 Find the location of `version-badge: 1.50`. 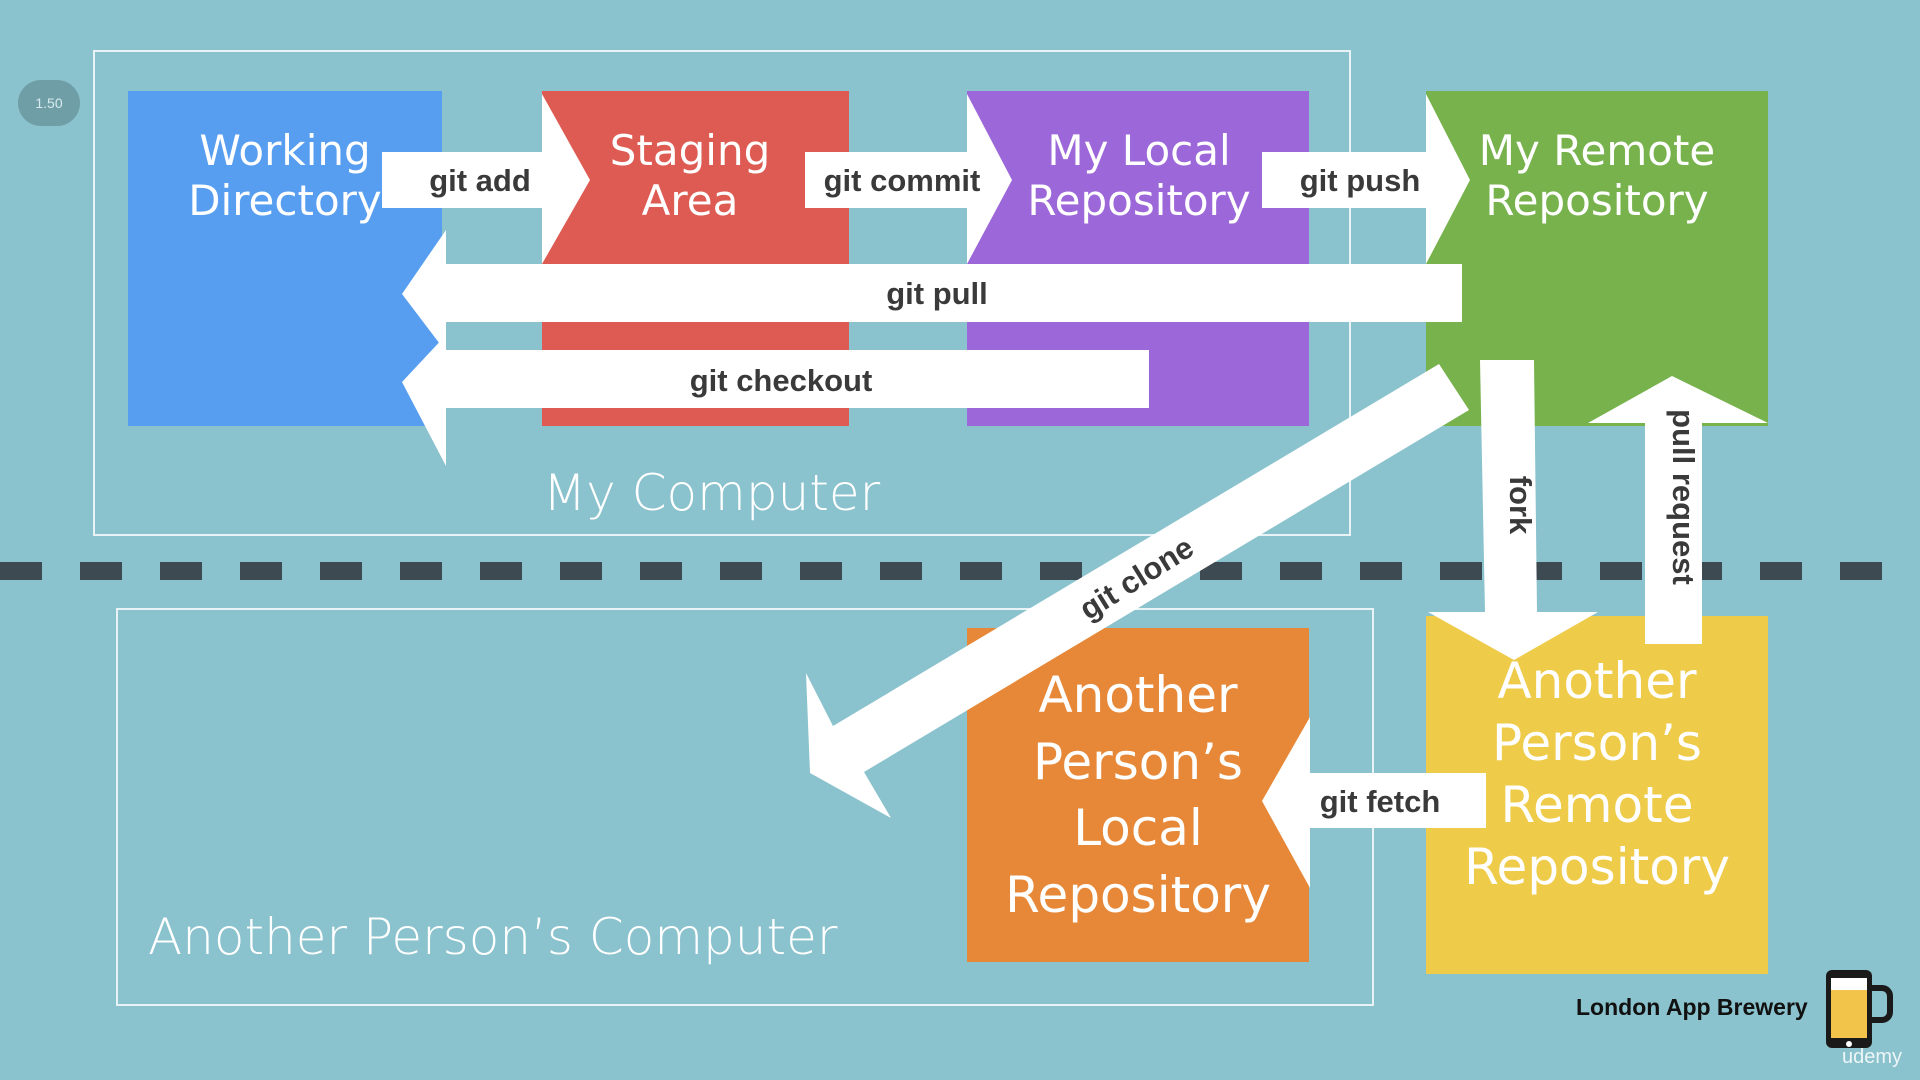

version-badge: 1.50 is located at coordinates (49, 103).